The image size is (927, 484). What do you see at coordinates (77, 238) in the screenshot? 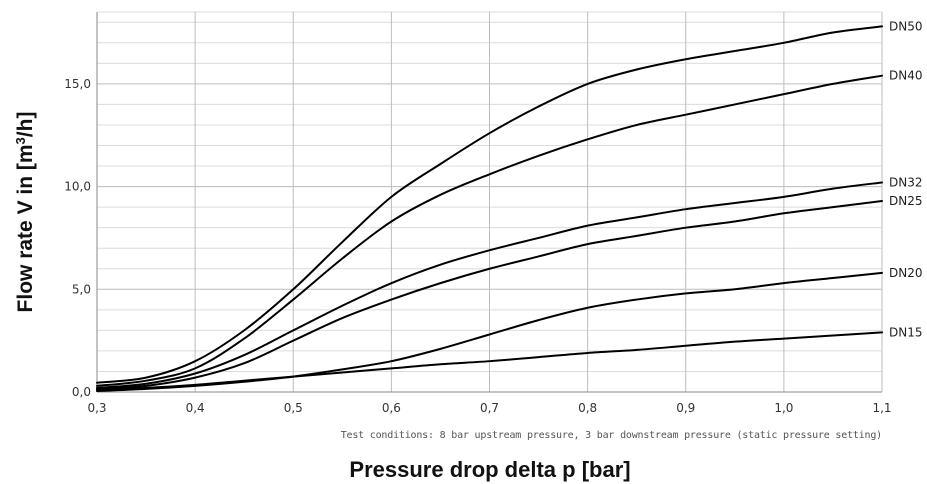
I see `y-axis-ticks: 0,0 5,0 10,0 15,0` at bounding box center [77, 238].